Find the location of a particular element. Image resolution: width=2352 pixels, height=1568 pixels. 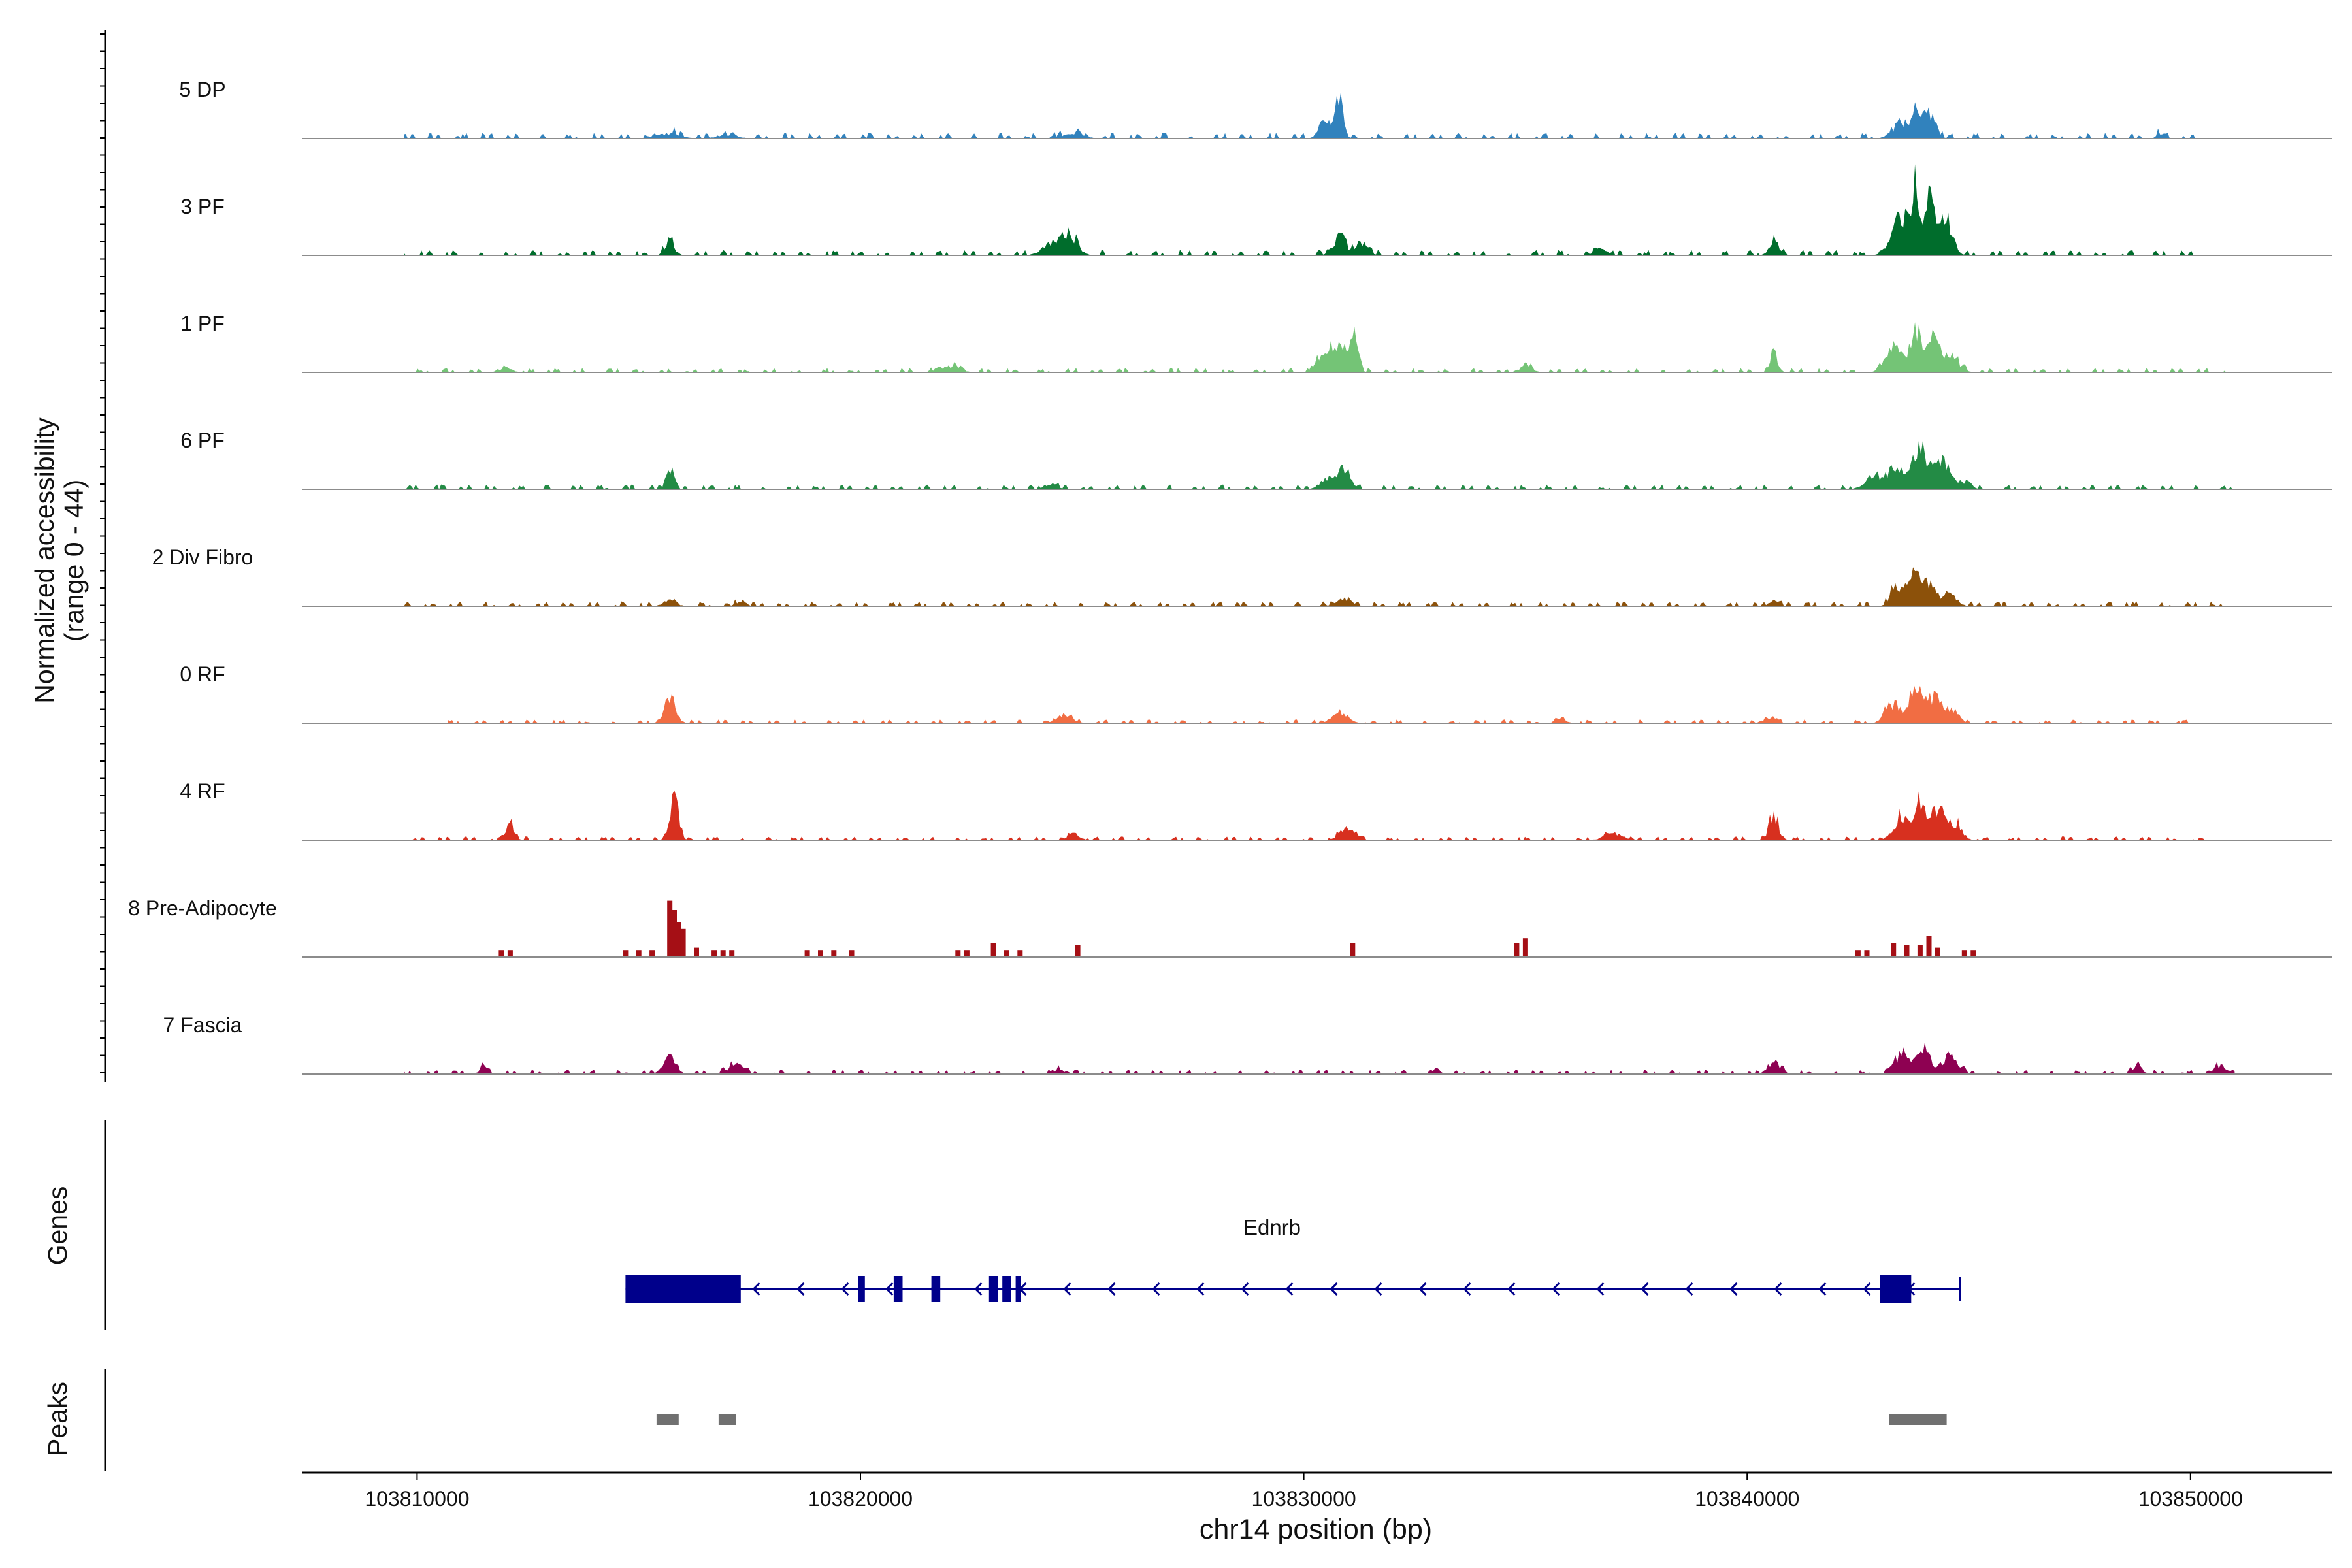

track-label: 6 PF is located at coordinates (202, 440).